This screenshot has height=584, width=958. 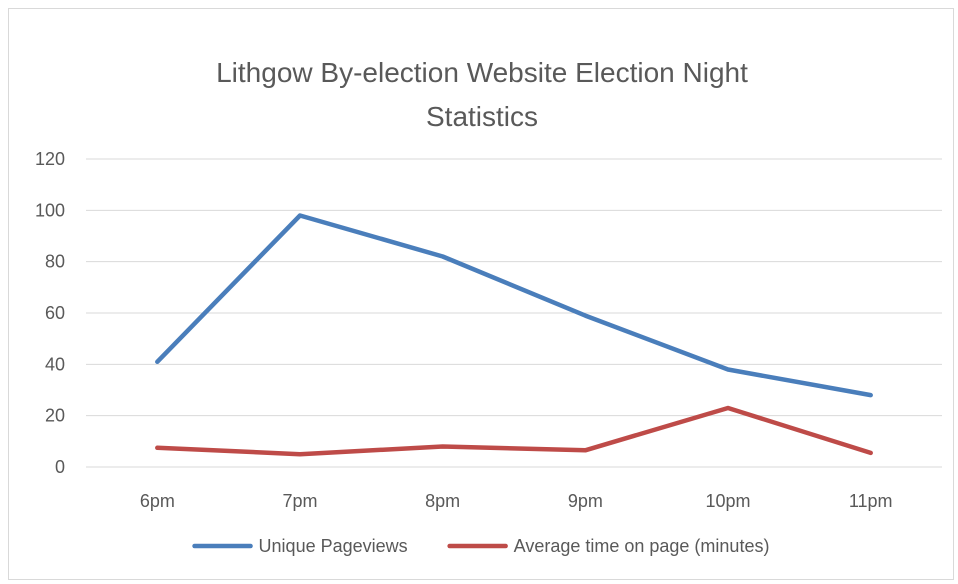 I want to click on legend-label-2: Average time on page (minutes), so click(x=642, y=546).